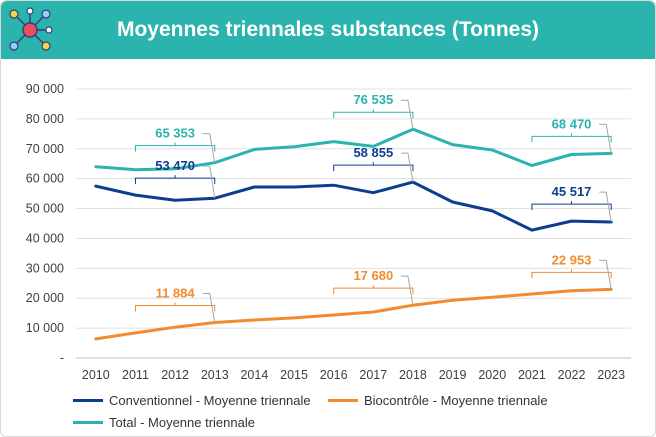  Describe the element at coordinates (175, 165) in the screenshot. I see `annotation-label: 53 470` at that location.